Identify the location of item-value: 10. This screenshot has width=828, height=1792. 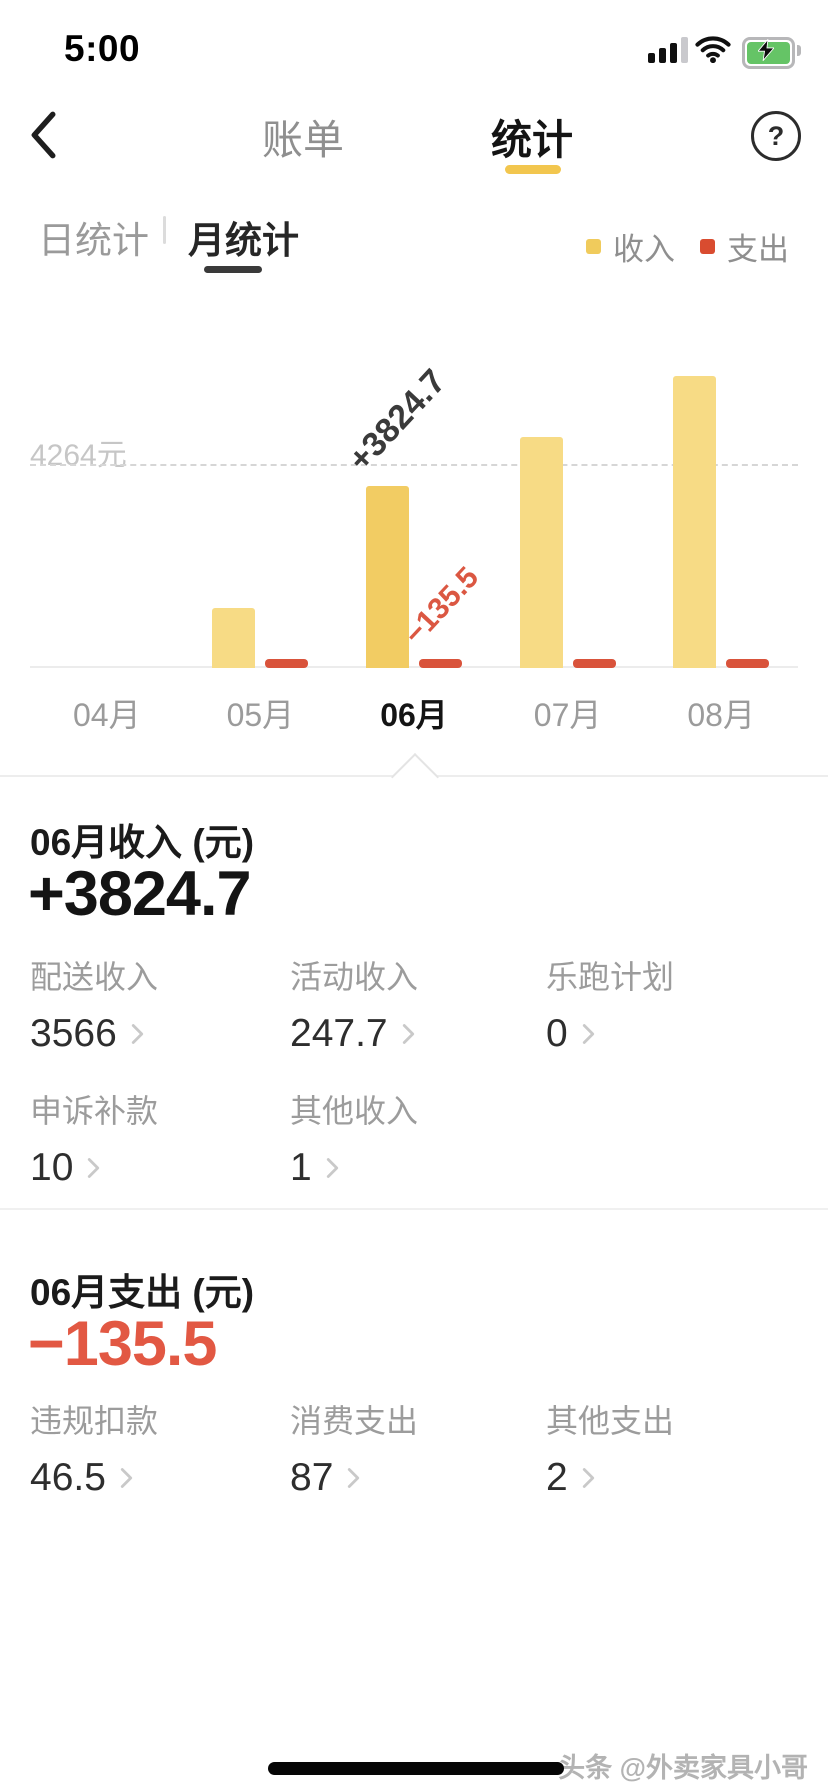
(52, 1167).